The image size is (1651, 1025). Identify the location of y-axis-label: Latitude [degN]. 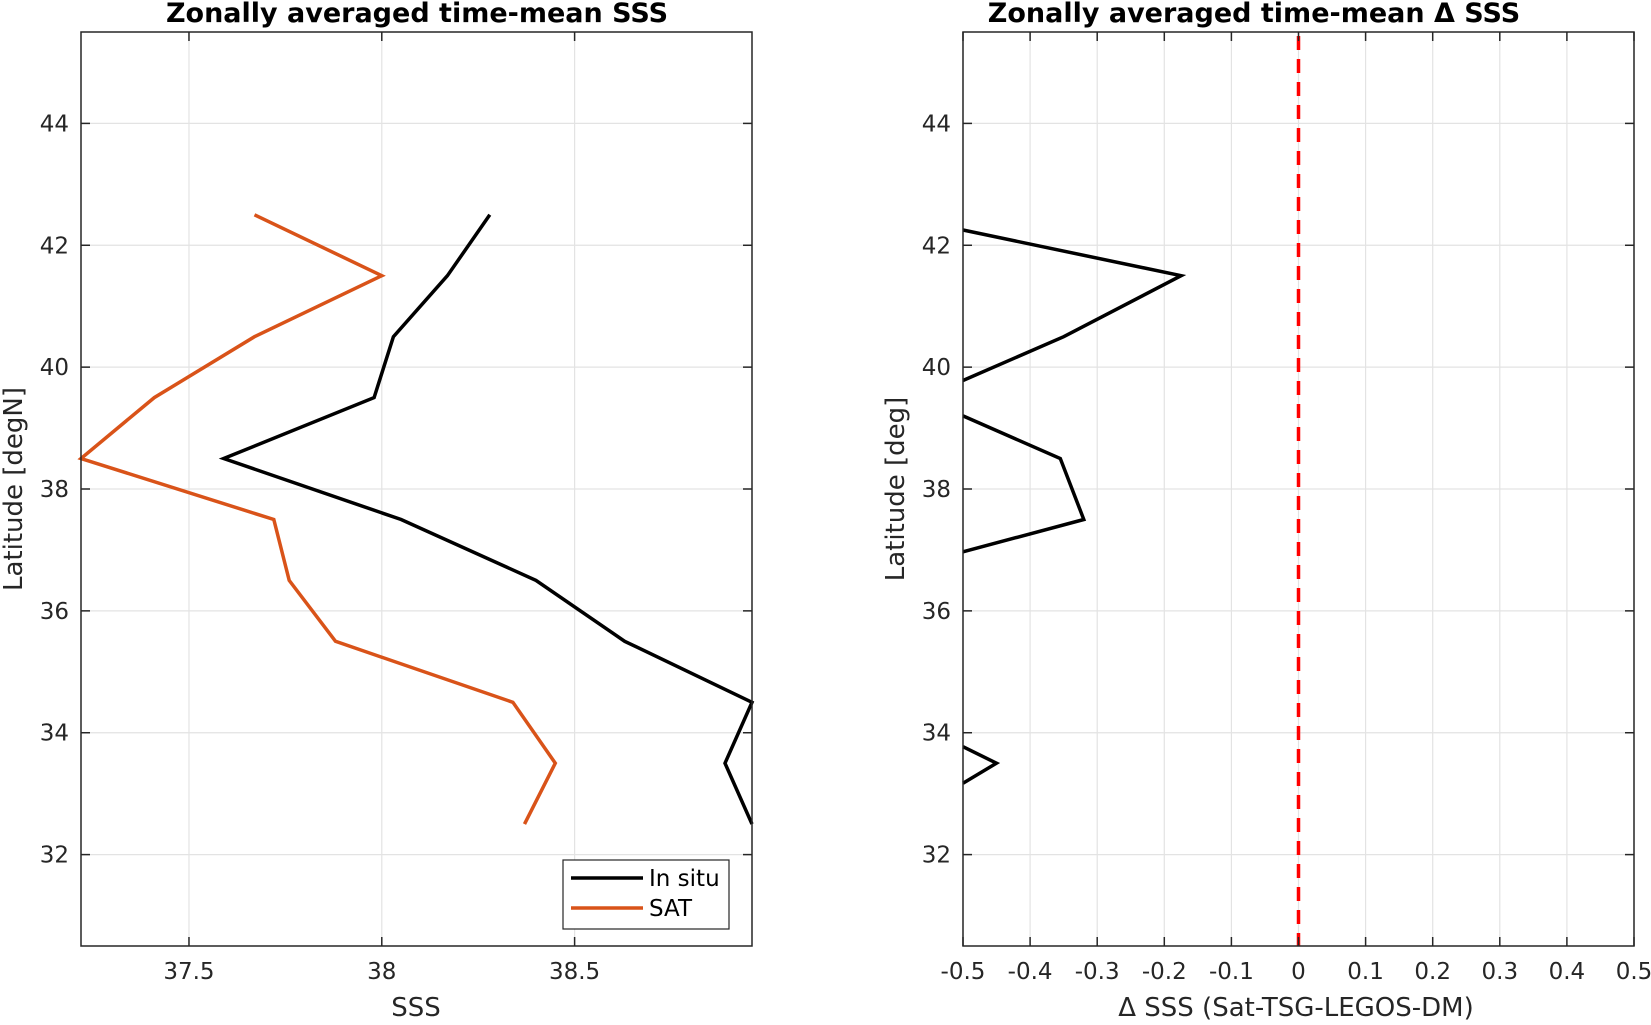
(14, 489).